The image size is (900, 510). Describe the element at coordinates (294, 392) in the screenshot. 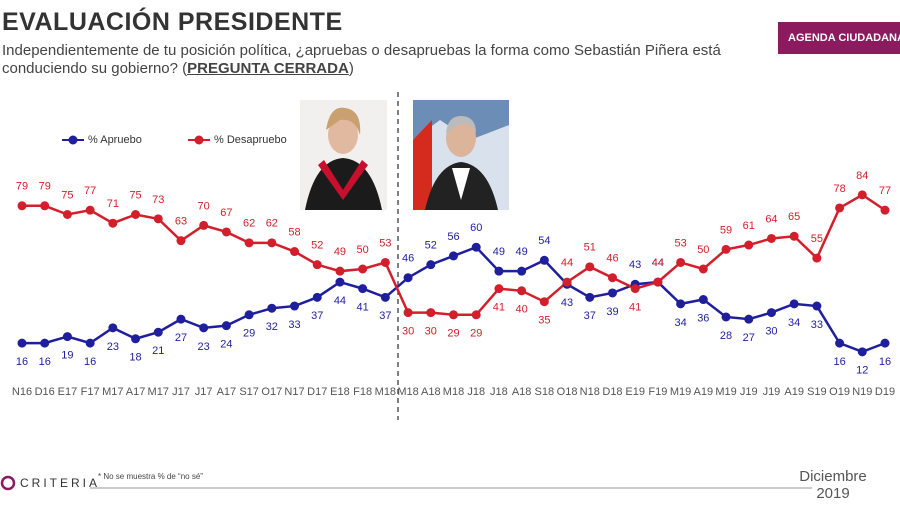

I see `x-tick-label: N17` at that location.